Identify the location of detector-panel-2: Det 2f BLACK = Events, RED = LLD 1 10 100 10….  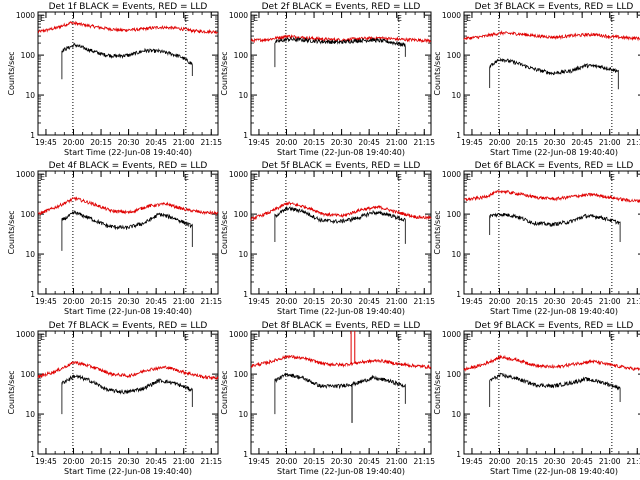
(327, 79).